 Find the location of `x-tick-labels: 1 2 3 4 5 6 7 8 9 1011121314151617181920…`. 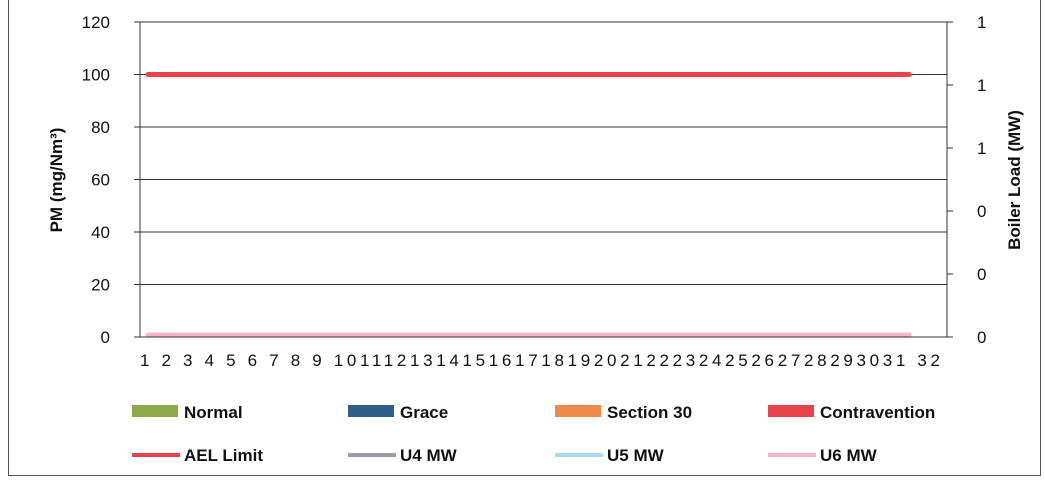

x-tick-labels: 1 2 3 4 5 6 7 8 9 1011121314151617181920… is located at coordinates (540, 360).